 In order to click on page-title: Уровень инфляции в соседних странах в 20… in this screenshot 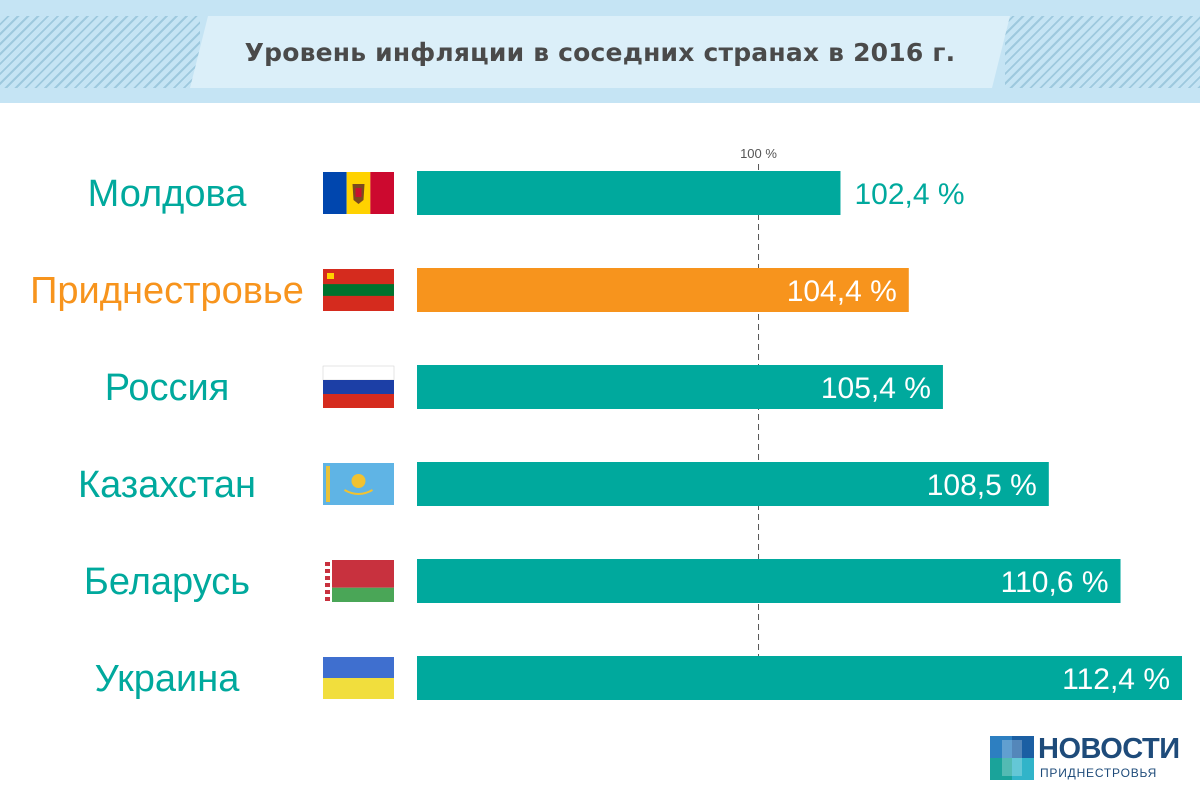, I will do `click(600, 52)`.